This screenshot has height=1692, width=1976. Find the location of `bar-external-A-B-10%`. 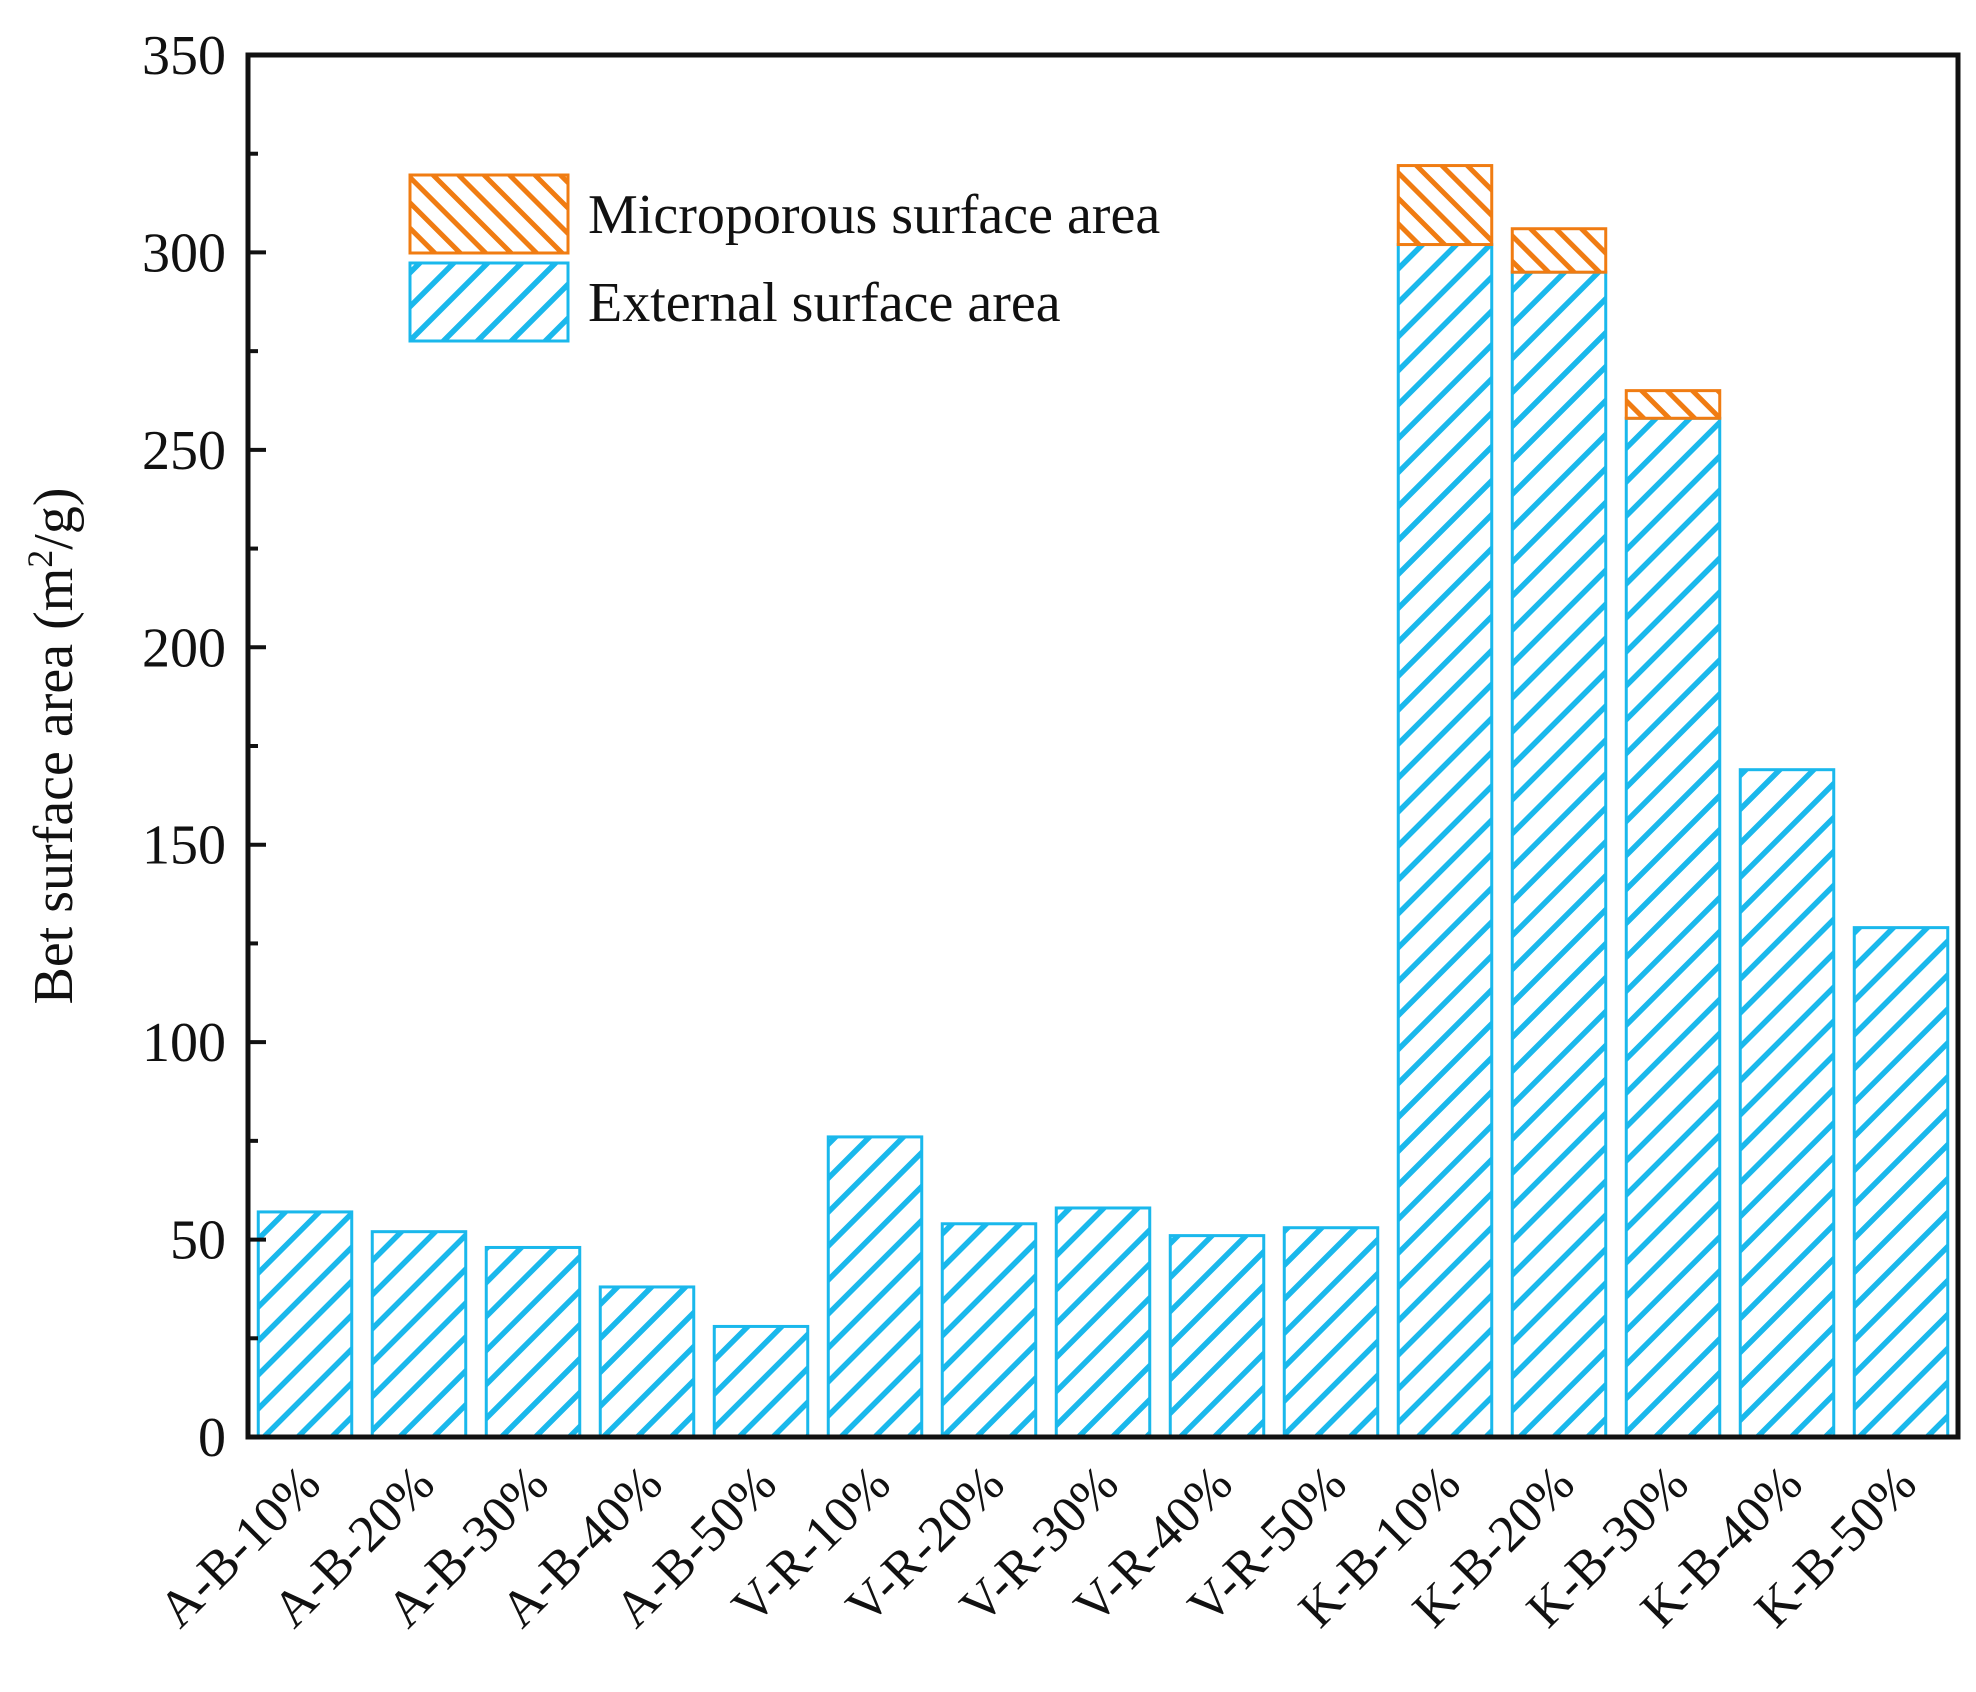

bar-external-A-B-10% is located at coordinates (305, 1324).